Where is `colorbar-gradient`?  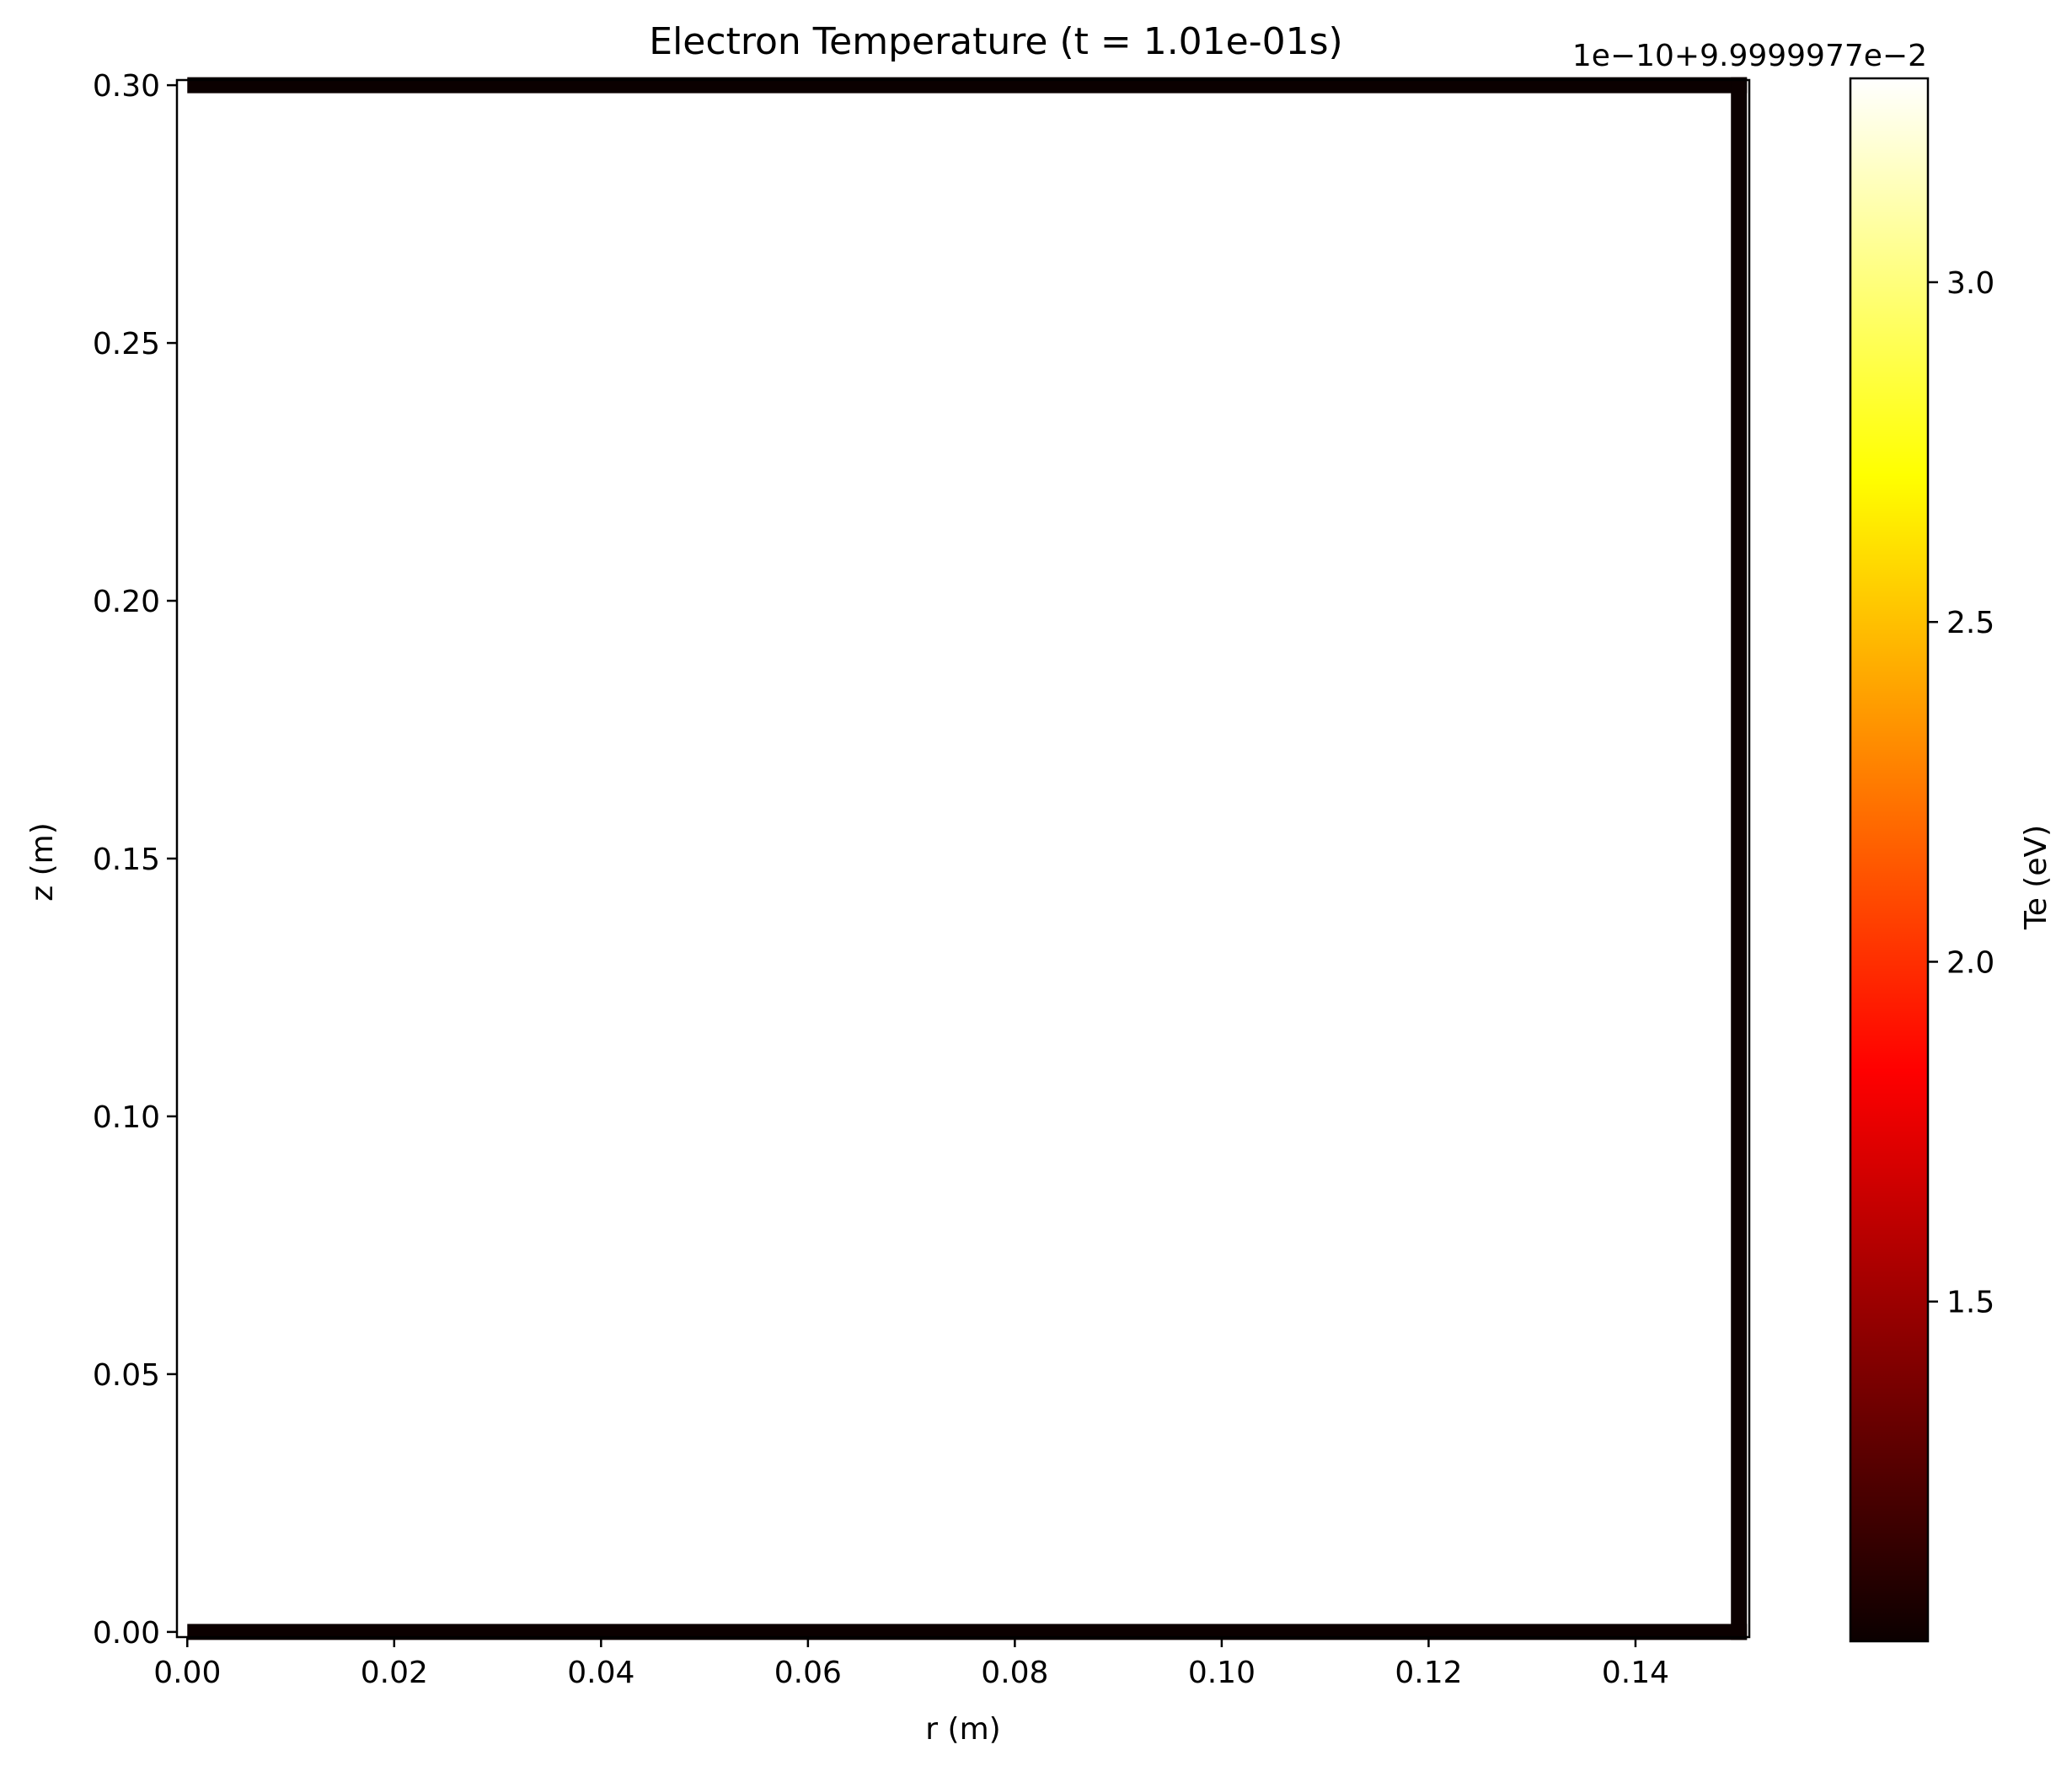
colorbar-gradient is located at coordinates (1889, 859).